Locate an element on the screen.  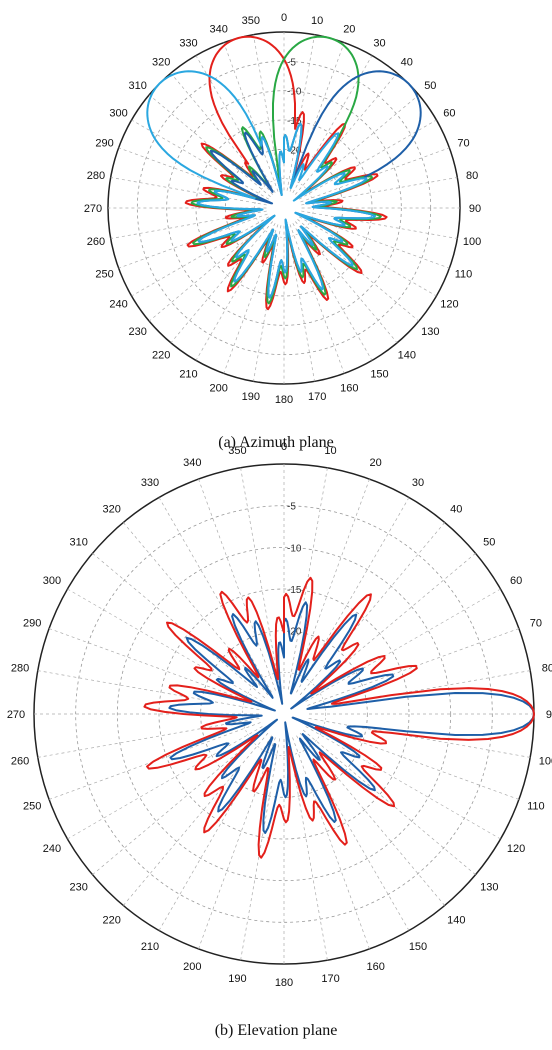
angle-label-270: 270 is located at coordinates (16, 715).